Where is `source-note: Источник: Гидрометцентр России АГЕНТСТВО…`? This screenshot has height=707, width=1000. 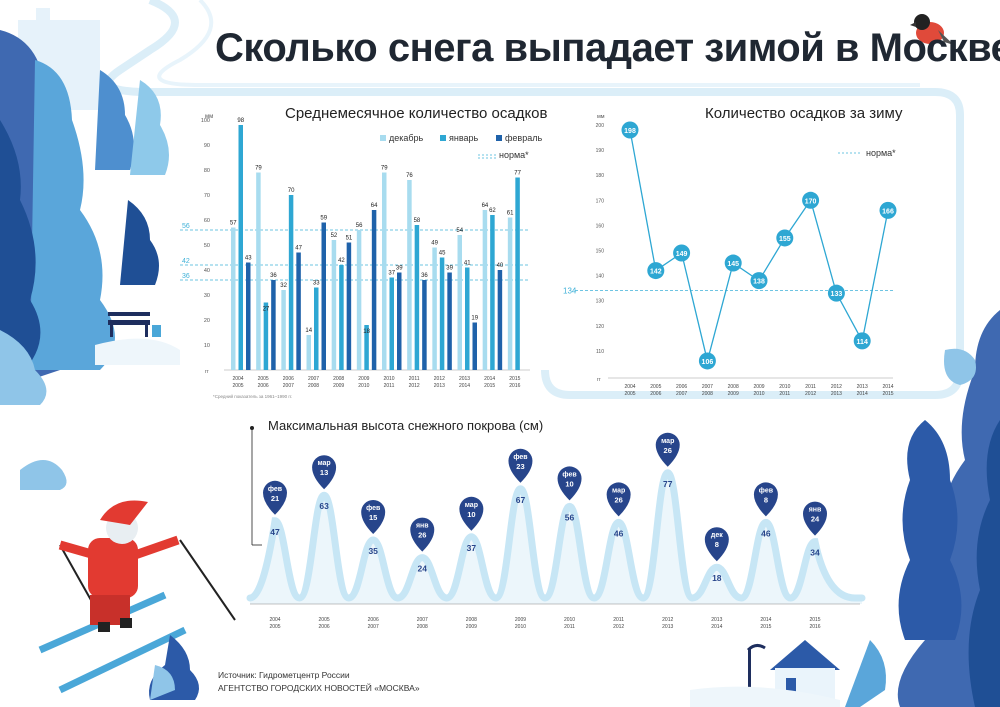
source-note: Источник: Гидрометцентр России АГЕНТСТВО… is located at coordinates (319, 682).